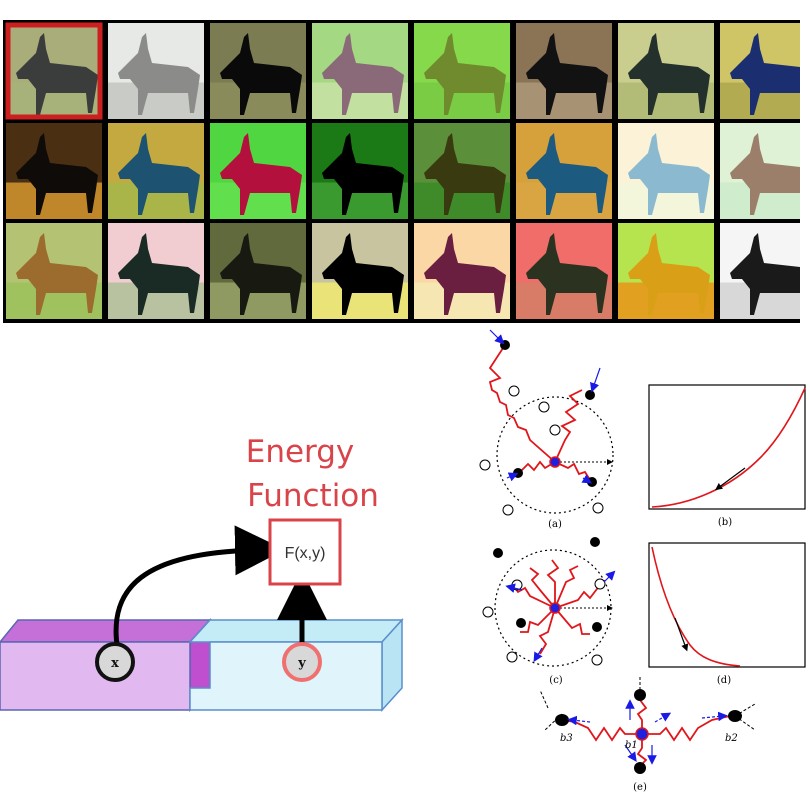  I want to click on diagram-b: (b), so click(727, 456).